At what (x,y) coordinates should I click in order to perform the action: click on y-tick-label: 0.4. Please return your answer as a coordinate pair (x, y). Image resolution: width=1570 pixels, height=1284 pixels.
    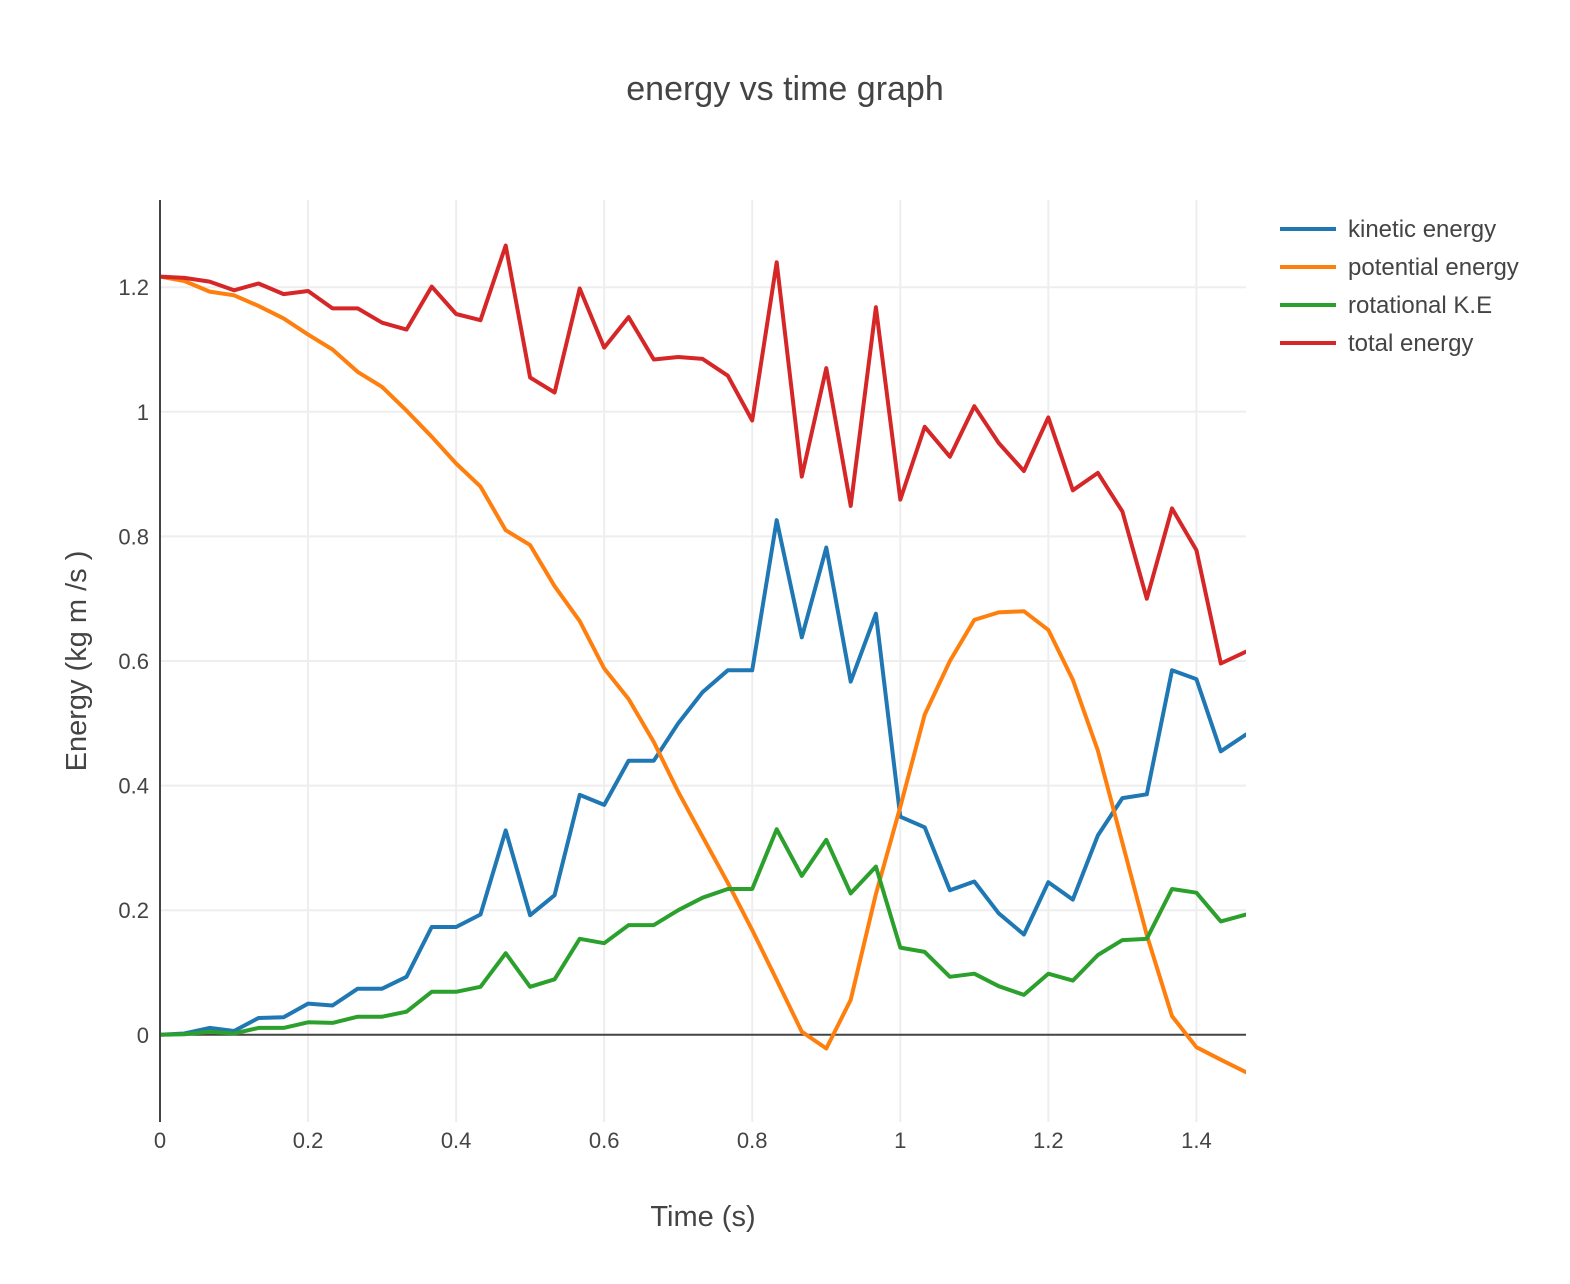
    Looking at the image, I should click on (133, 786).